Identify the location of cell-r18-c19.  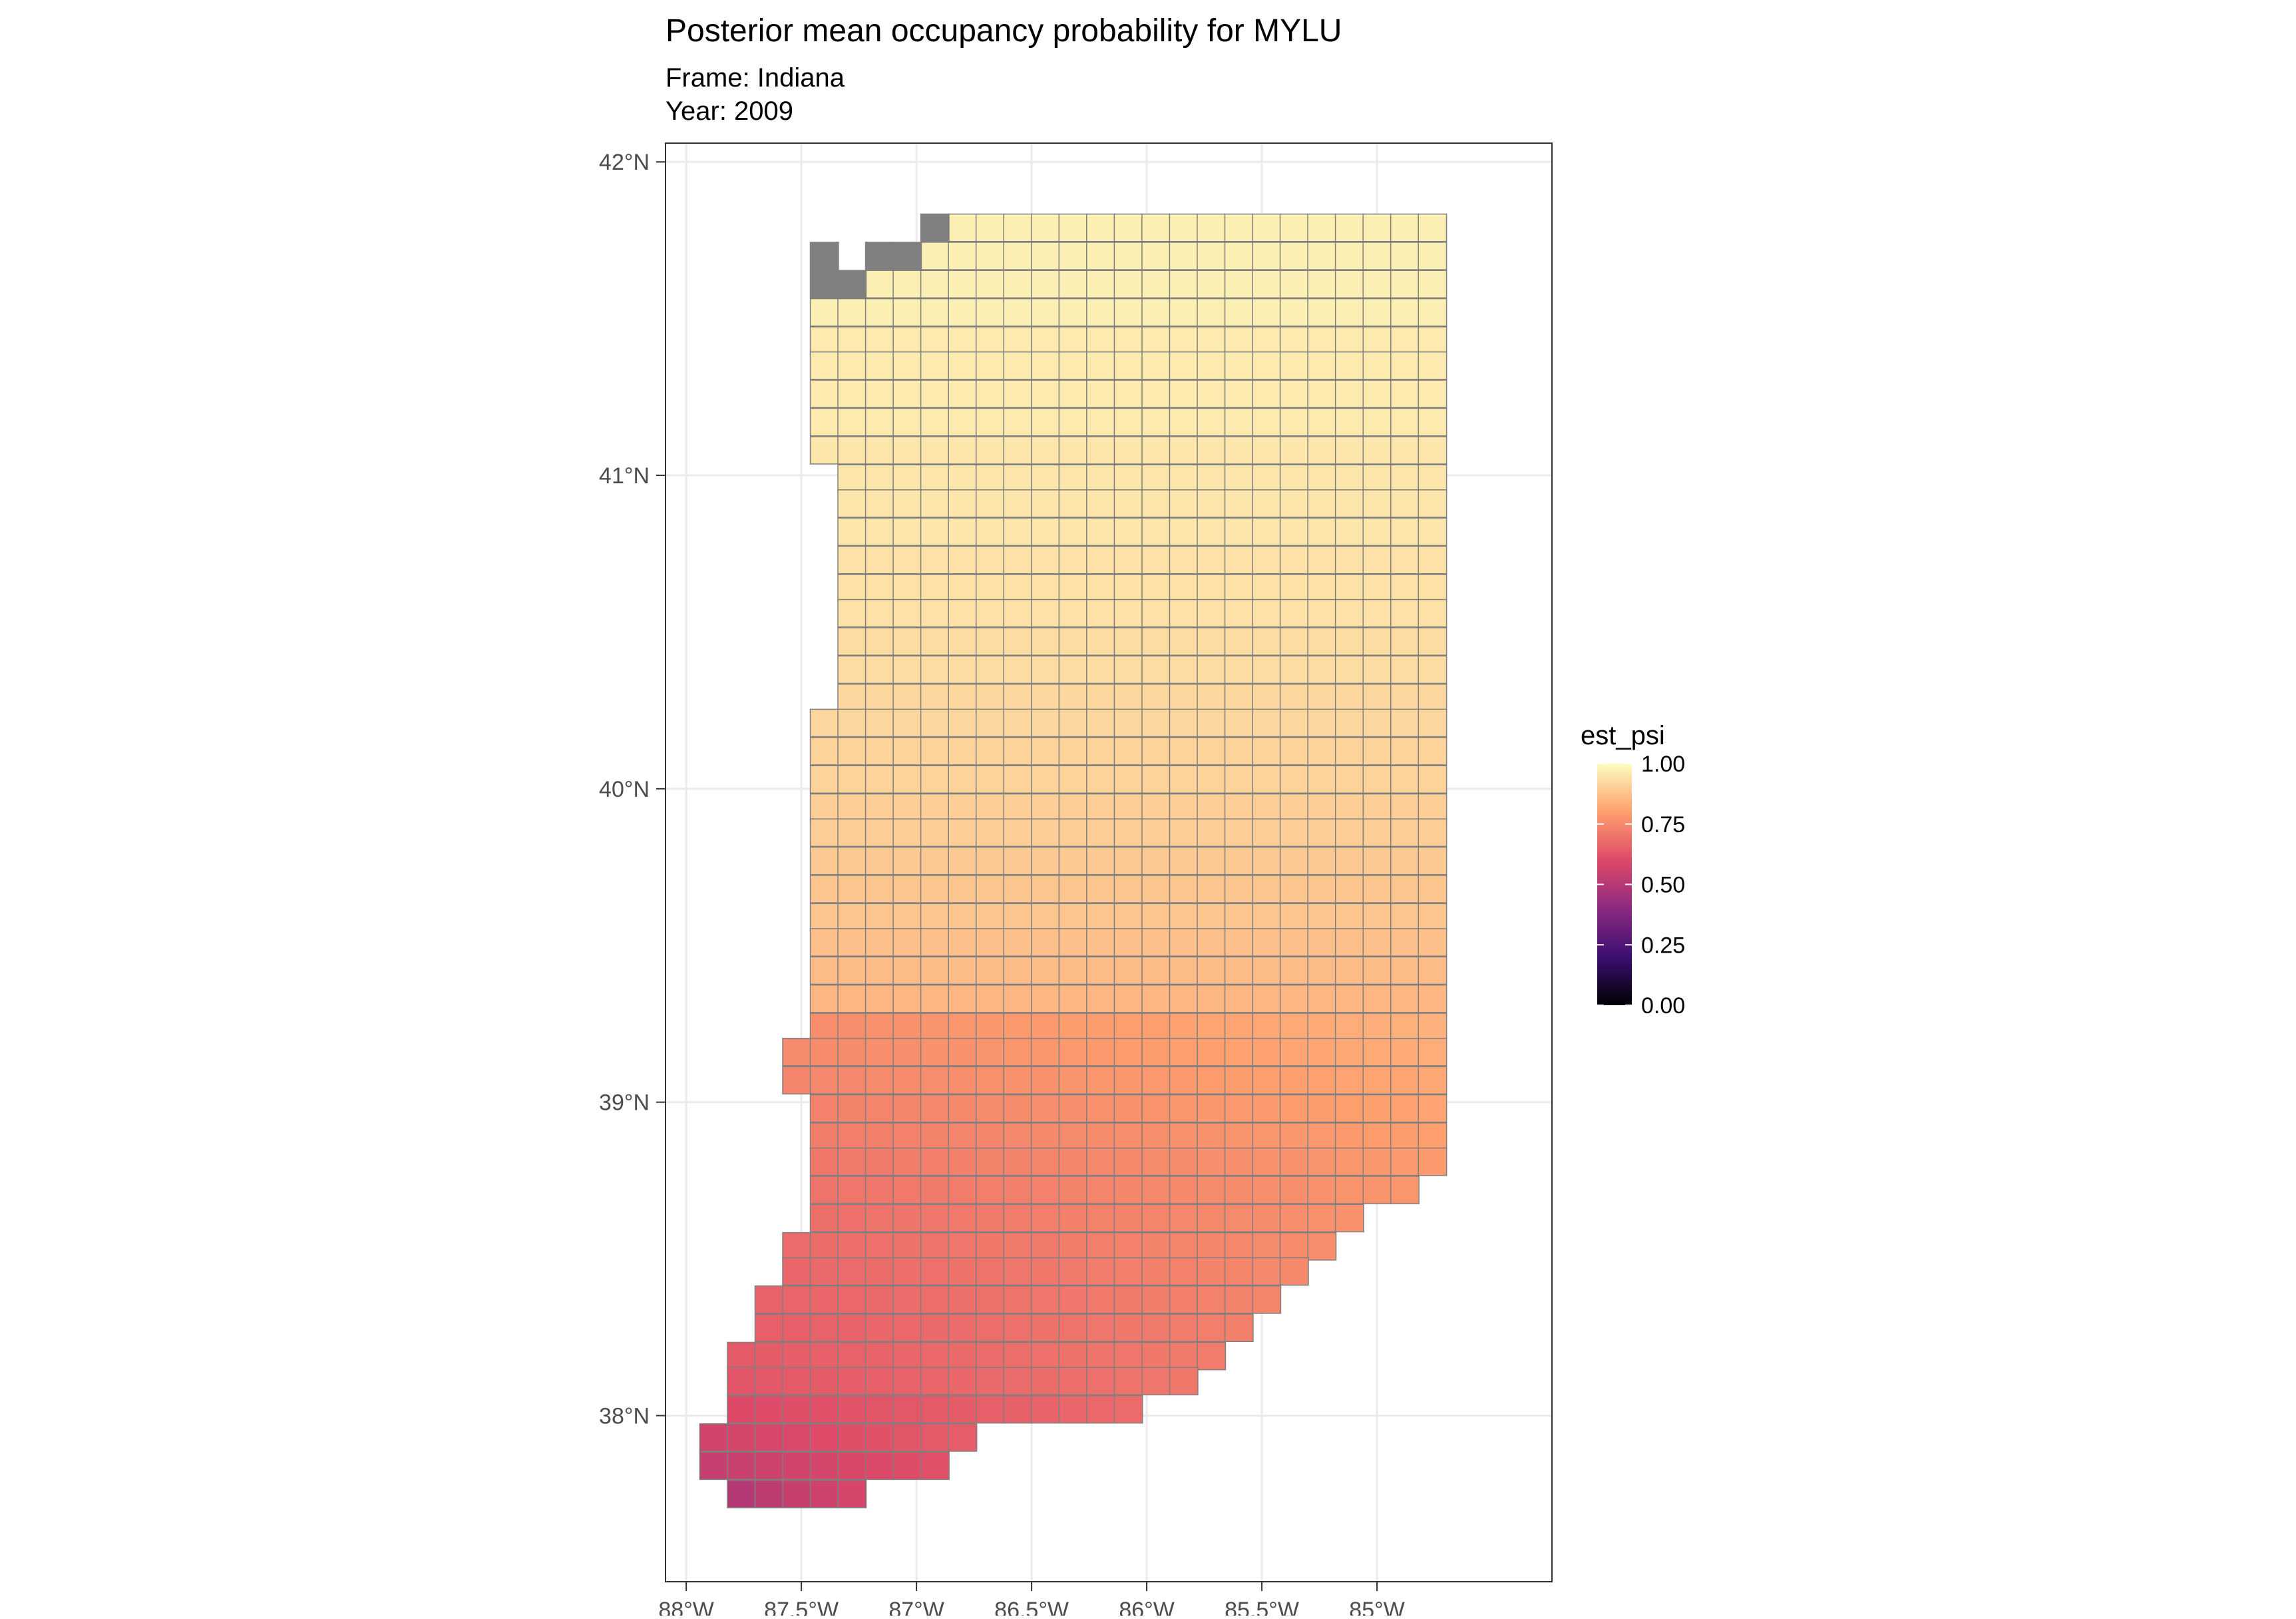
(1349, 723).